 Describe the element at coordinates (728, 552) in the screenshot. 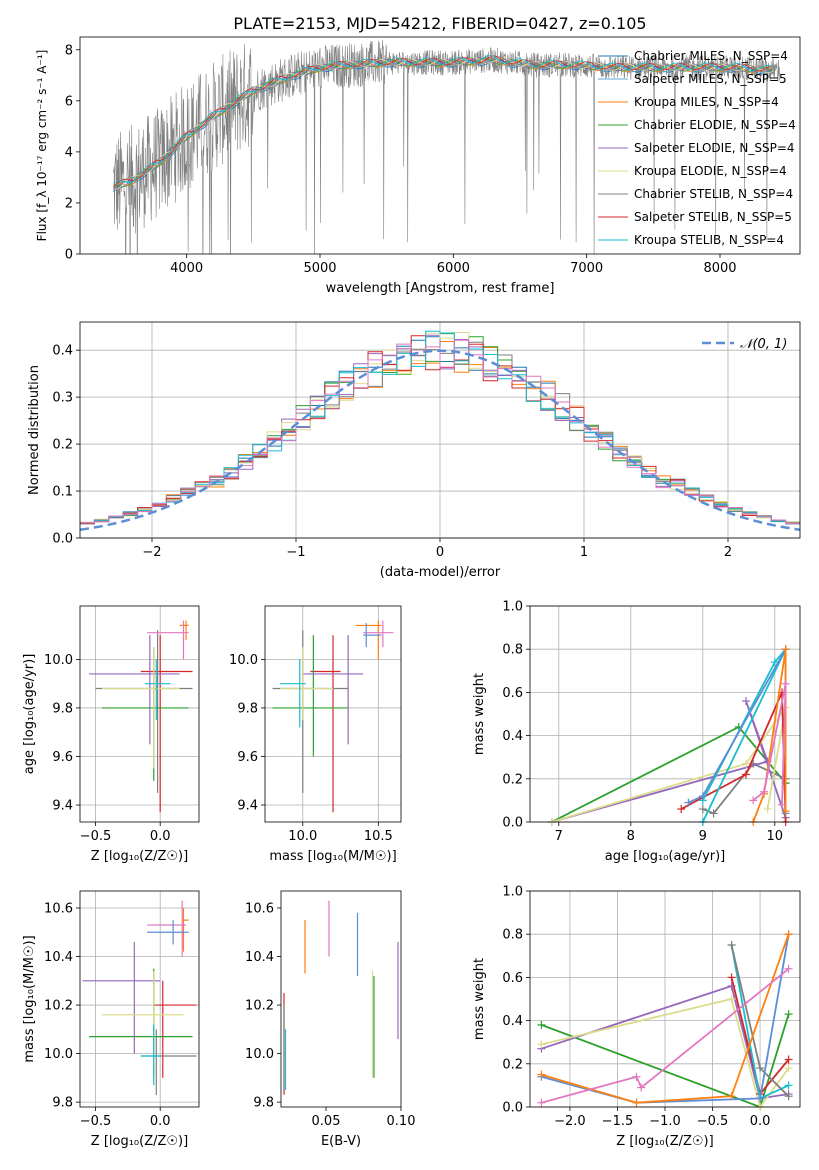

I see `tick-label-x: 2` at that location.